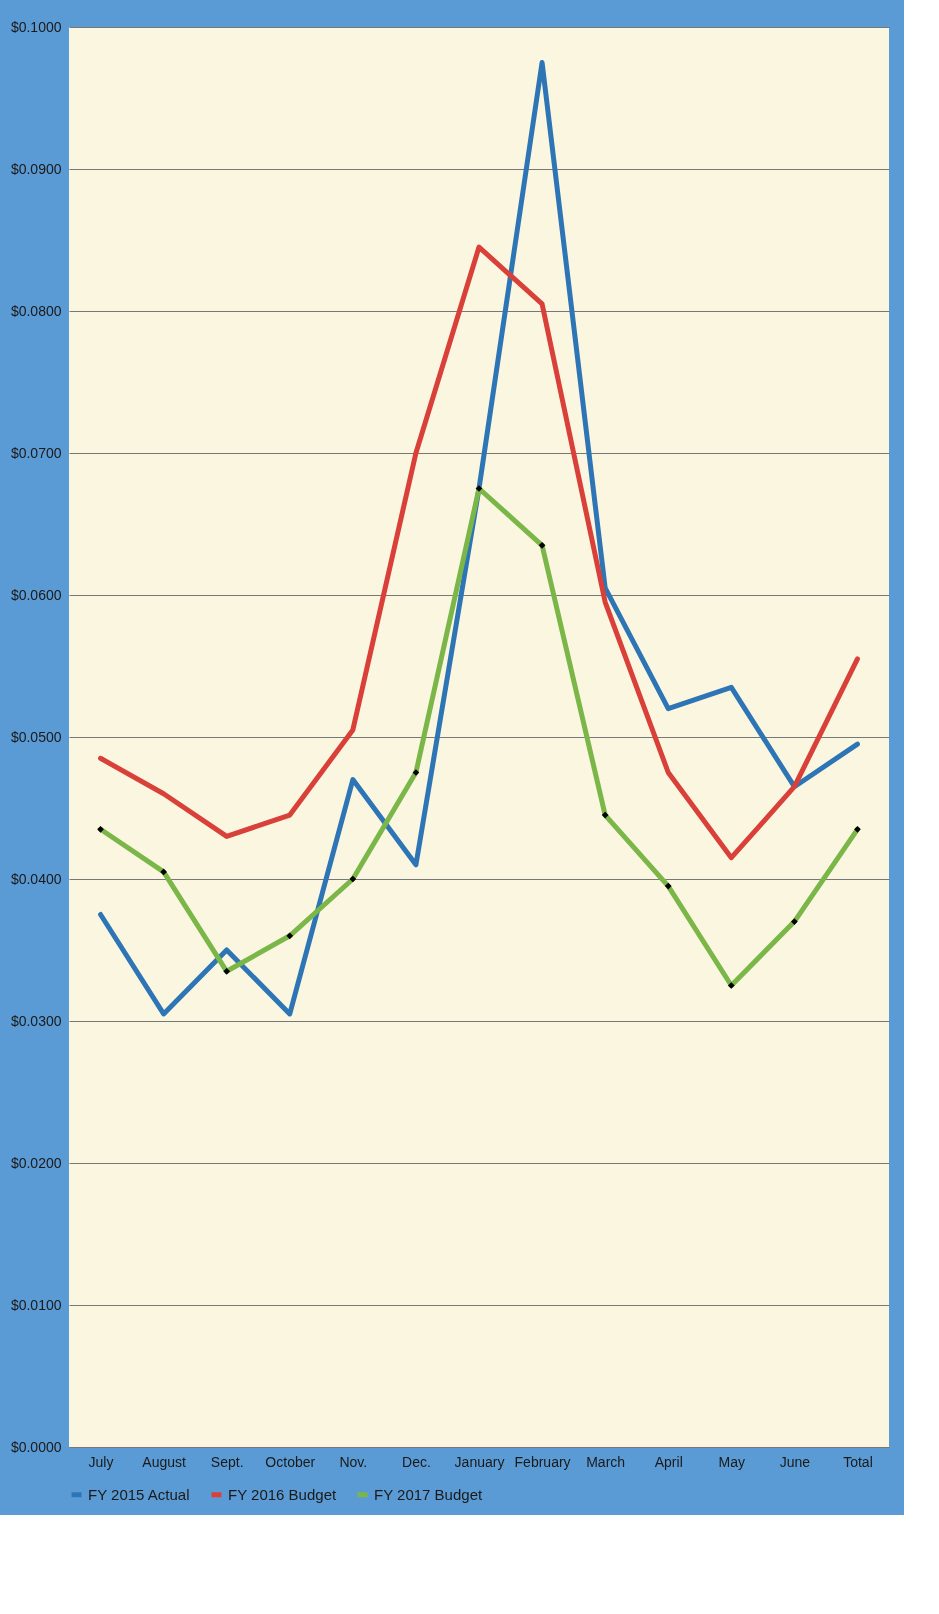 Image resolution: width=939 pixels, height=1614 pixels. Describe the element at coordinates (606, 1461) in the screenshot. I see `x-tick-label: March` at that location.